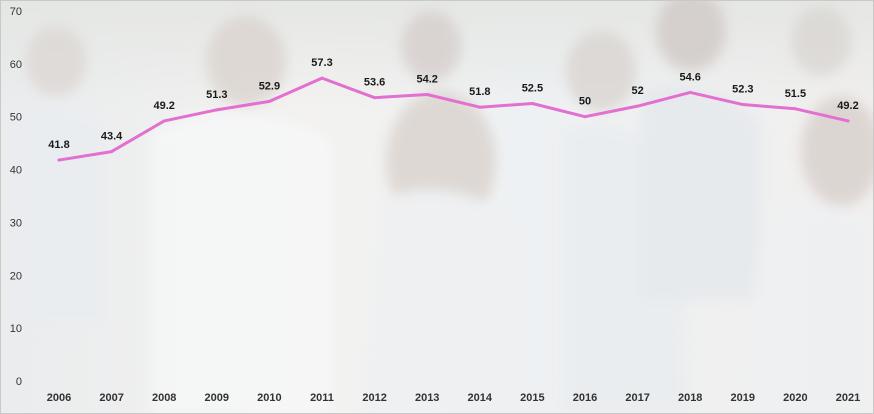  What do you see at coordinates (374, 398) in the screenshot?
I see `x-tick-label: 2012` at bounding box center [374, 398].